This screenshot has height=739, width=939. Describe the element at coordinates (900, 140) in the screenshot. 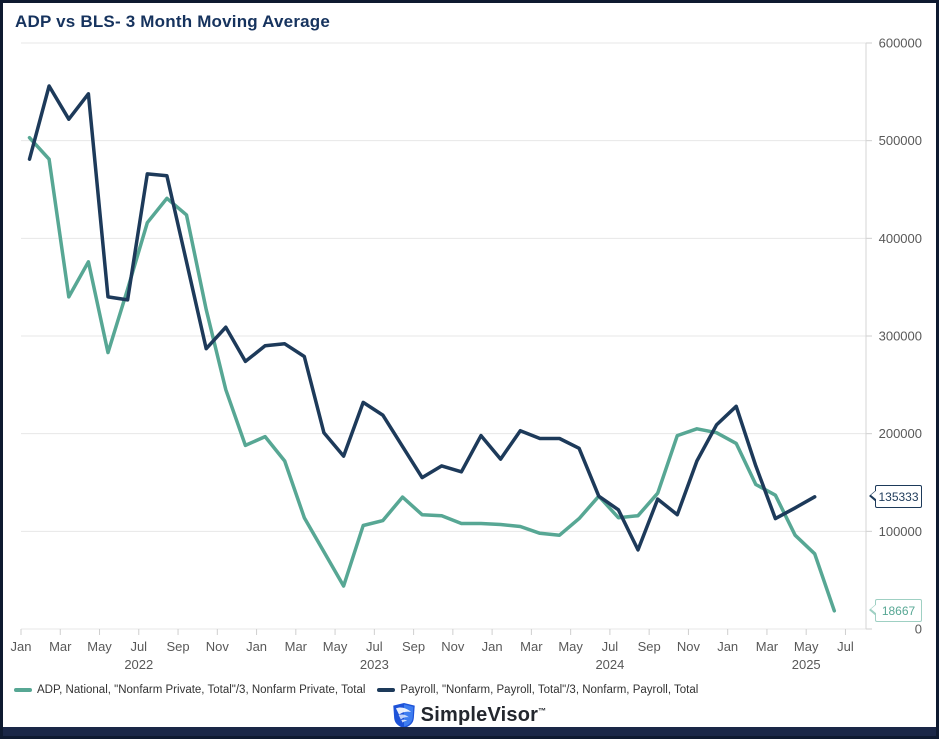

I see `svg-text: 500000` at that location.